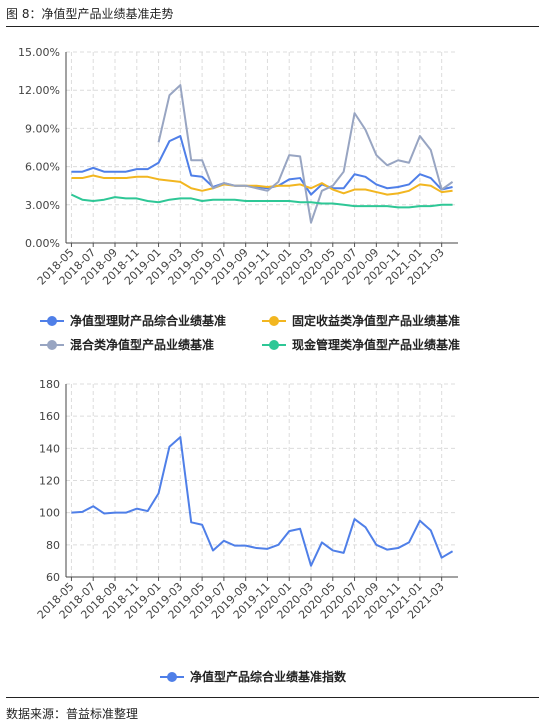 The width and height of the screenshot is (545, 725). I want to click on y-tick-label: 3.00%, so click(42, 205).